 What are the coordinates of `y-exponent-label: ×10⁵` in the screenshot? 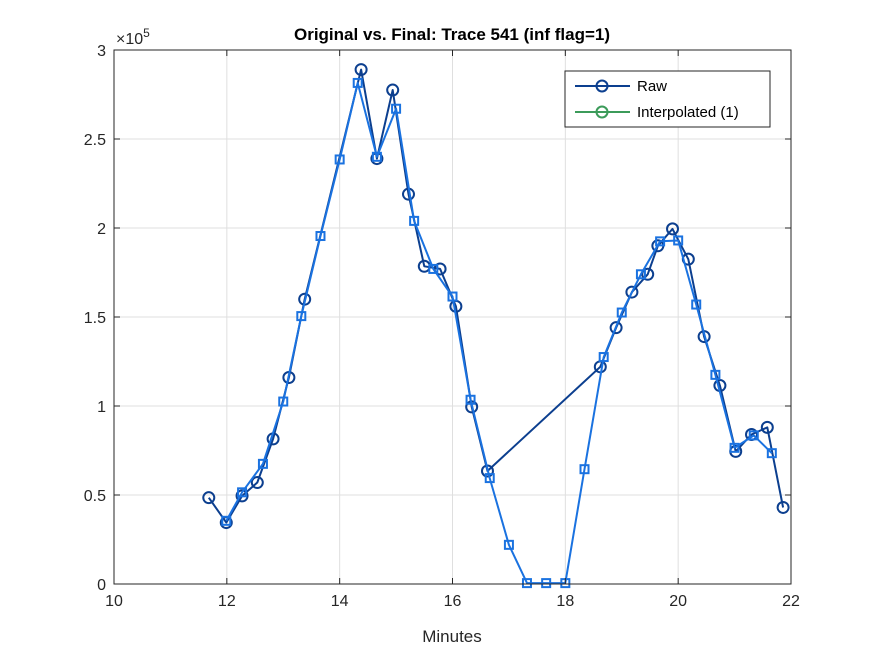 It's located at (133, 37).